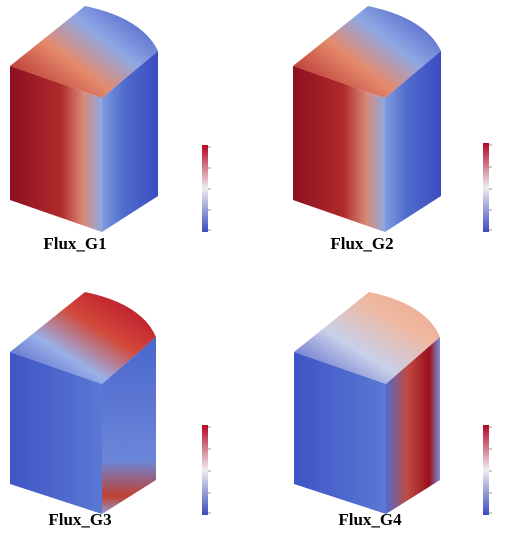 The image size is (509, 533). I want to click on panel-label: Flux_G1, so click(74, 243).